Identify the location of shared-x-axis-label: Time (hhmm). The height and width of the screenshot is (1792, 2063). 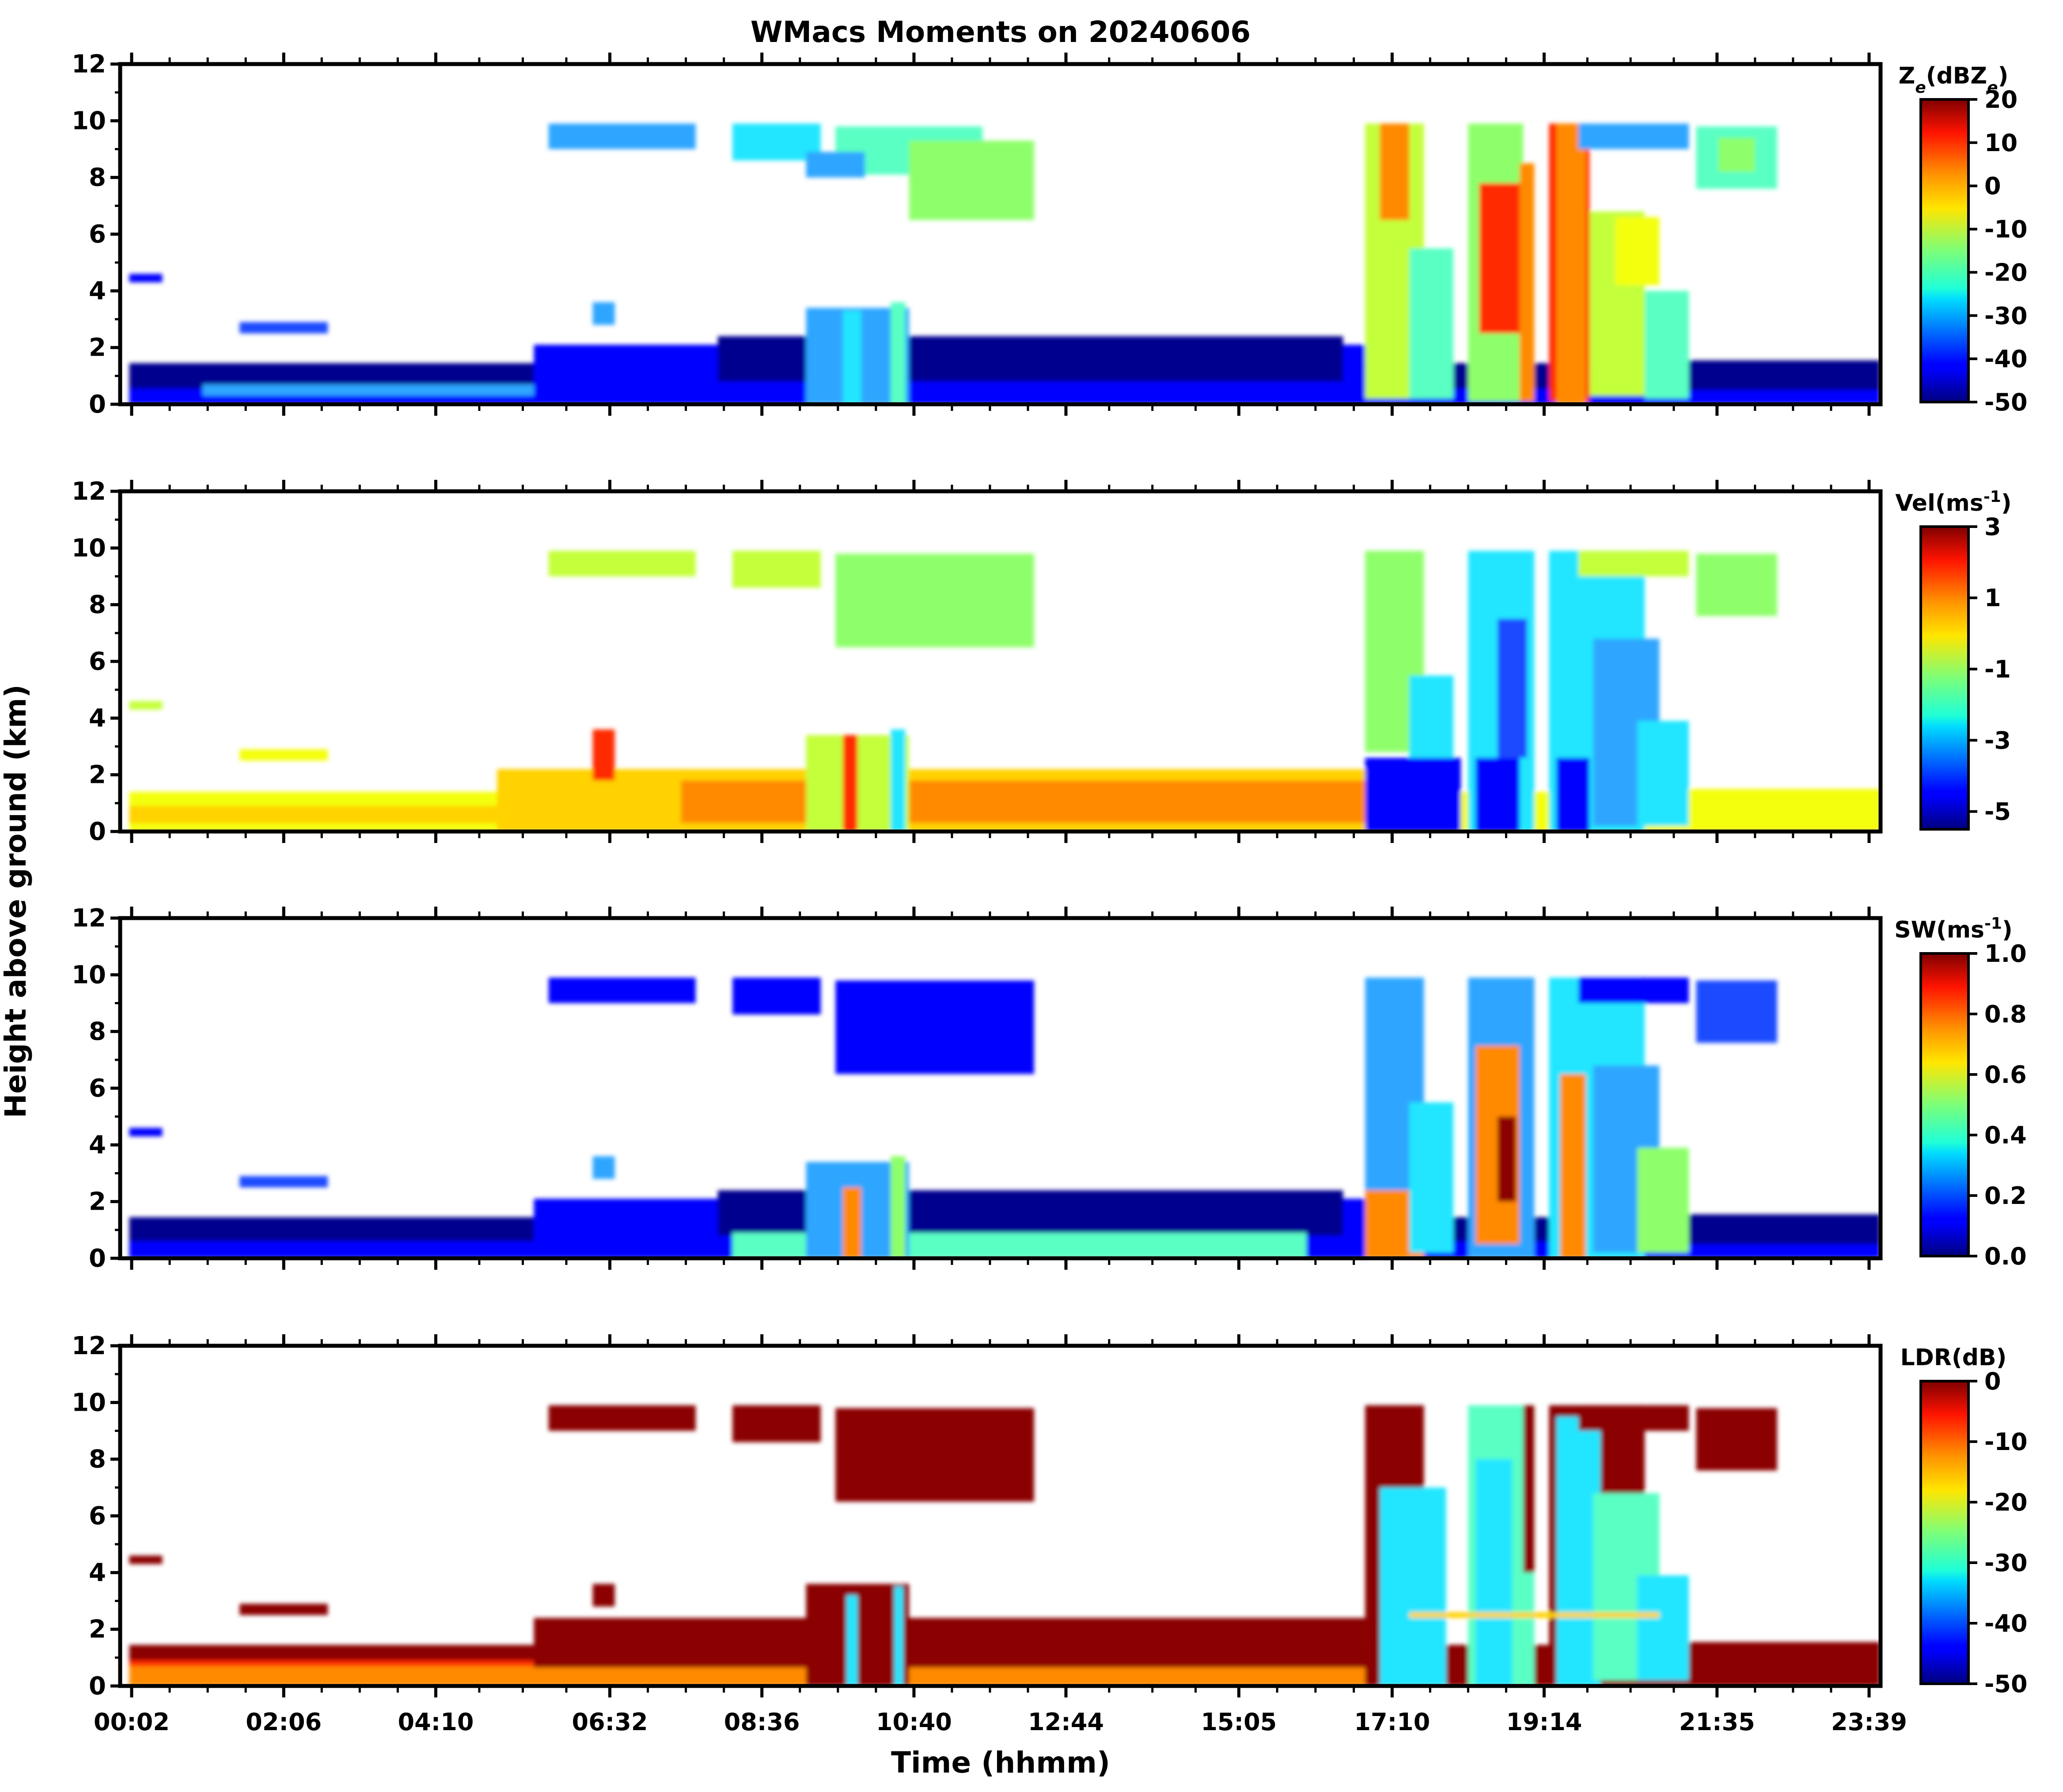
(1001, 1763).